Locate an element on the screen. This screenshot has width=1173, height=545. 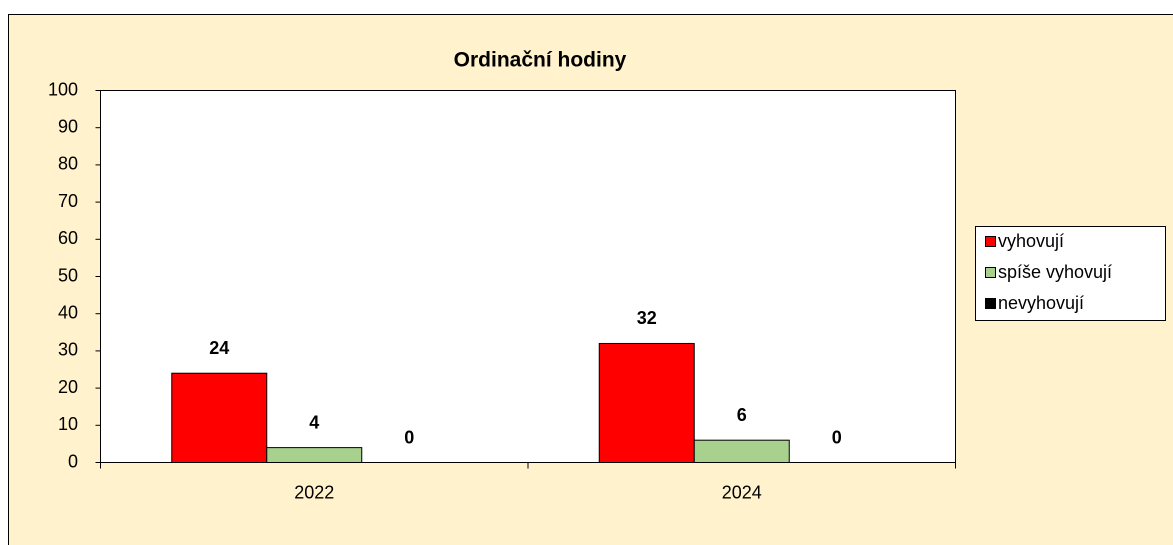
y-tick-label: 20 is located at coordinates (68, 387).